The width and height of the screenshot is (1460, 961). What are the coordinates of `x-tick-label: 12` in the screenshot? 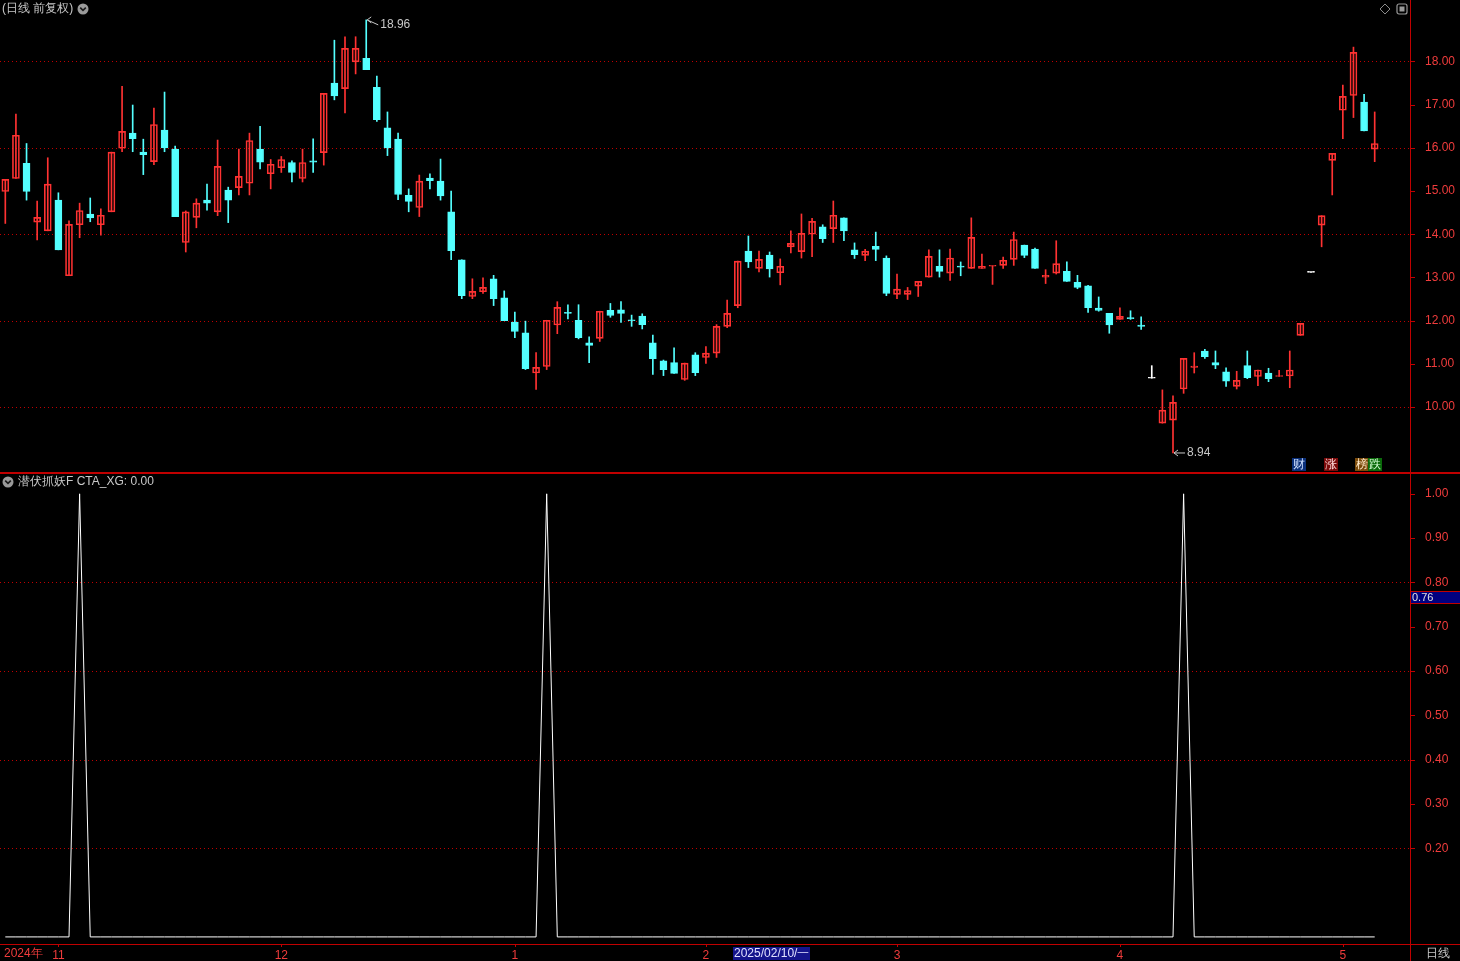 It's located at (281, 954).